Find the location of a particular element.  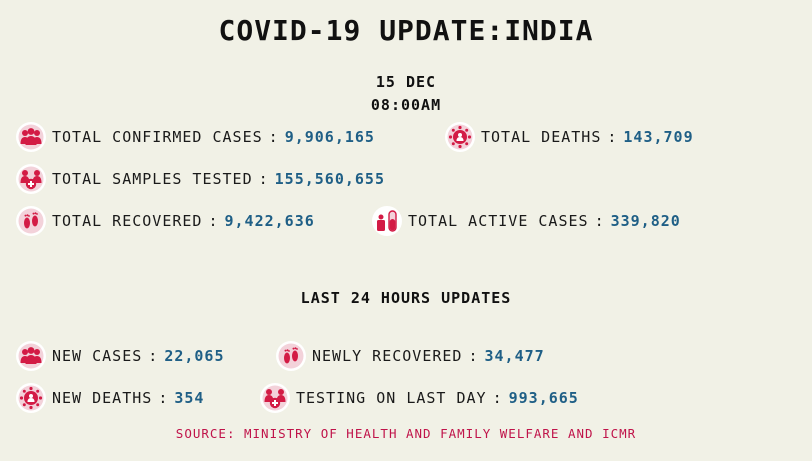

stat-label: TOTAL SAMPLES TESTED is located at coordinates (152, 179).